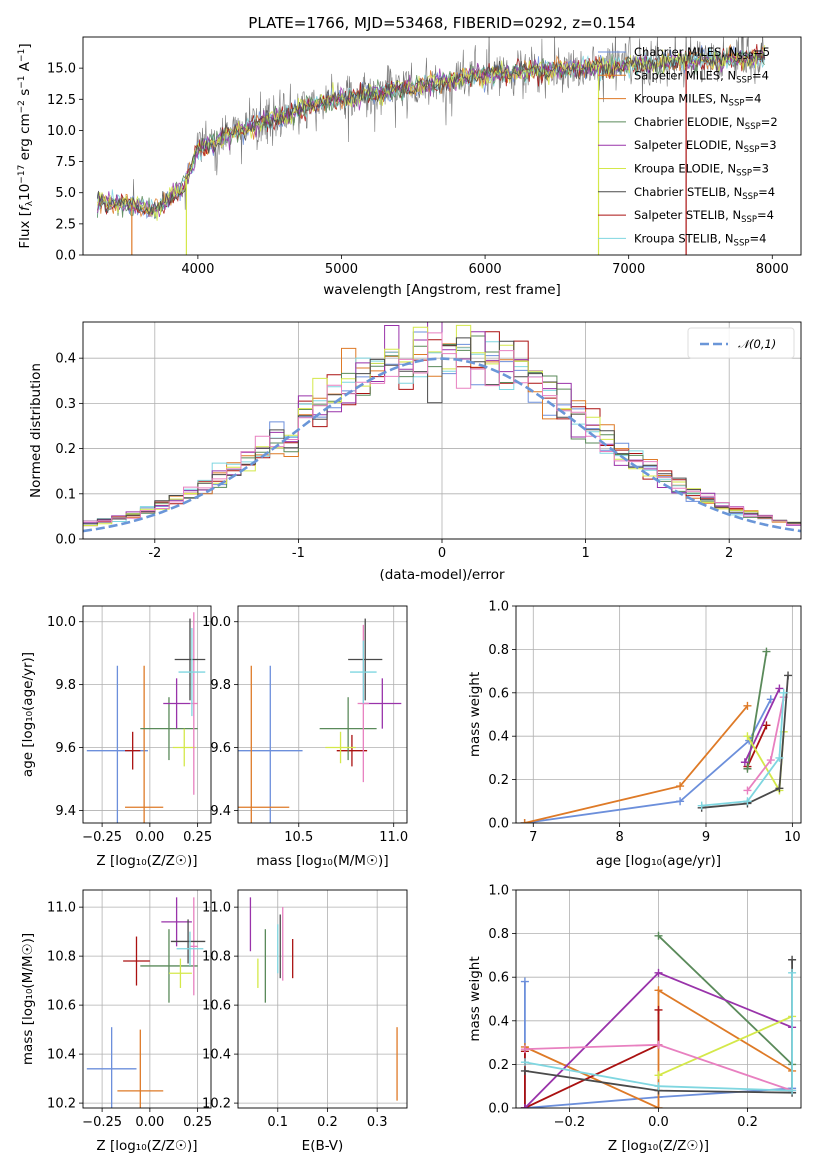  What do you see at coordinates (570, 1122) in the screenshot?
I see `x-tick-label: −0.2` at bounding box center [570, 1122].